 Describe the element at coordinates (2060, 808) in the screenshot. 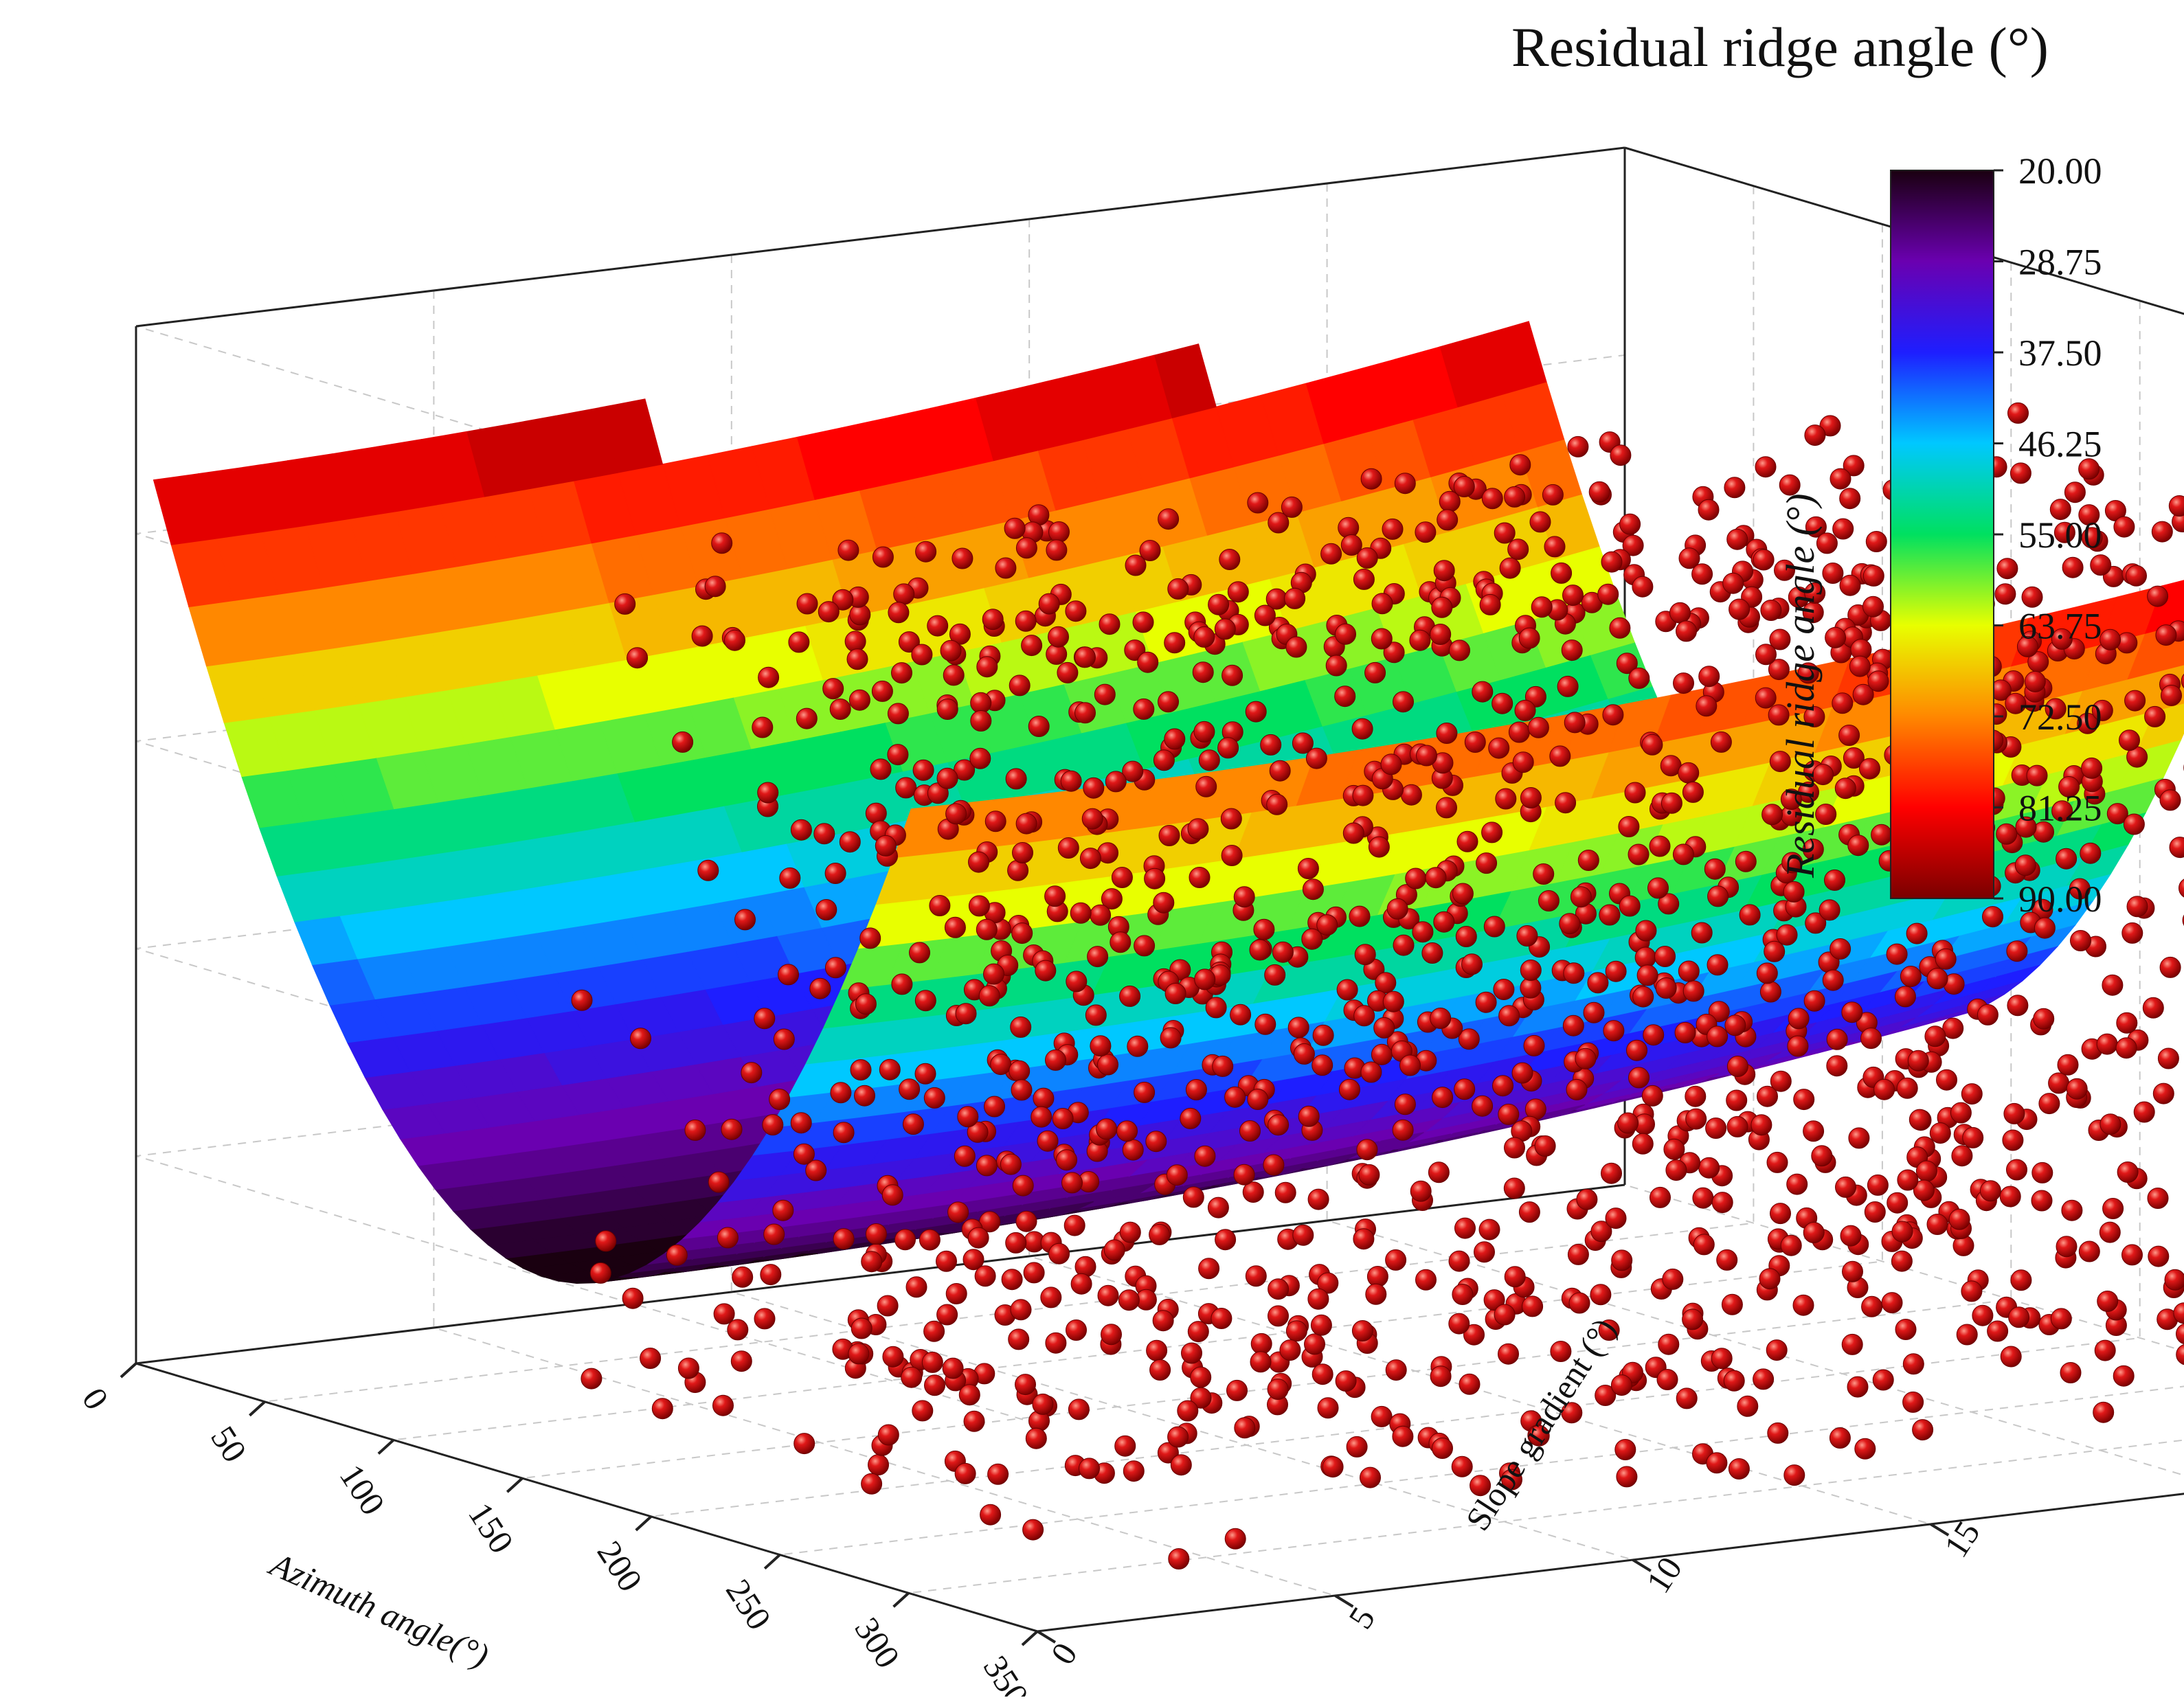

I see `colorbar-label: 81.25` at that location.